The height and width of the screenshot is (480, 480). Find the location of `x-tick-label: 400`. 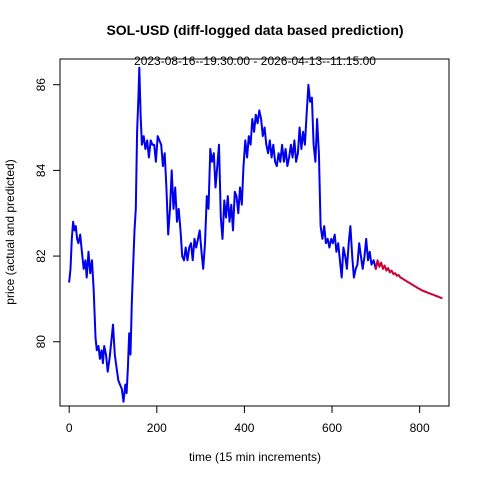

x-tick-label: 400 is located at coordinates (244, 428).